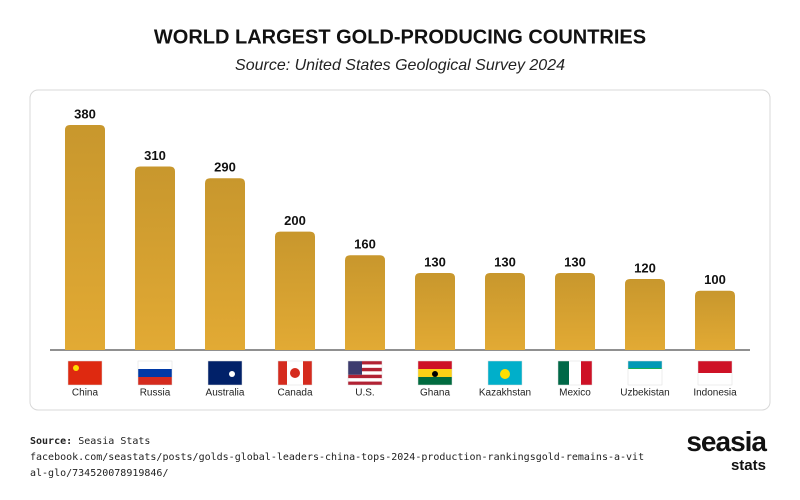 This screenshot has width=800, height=500. I want to click on x-tick-label: Mexico, so click(575, 393).